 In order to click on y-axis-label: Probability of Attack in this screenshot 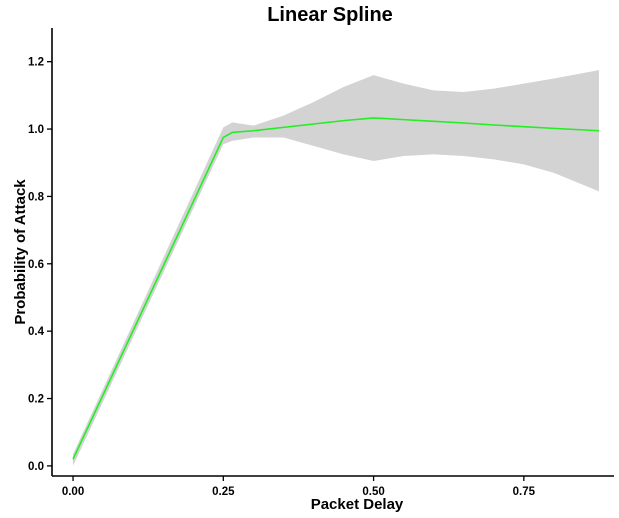, I will do `click(20, 252)`.